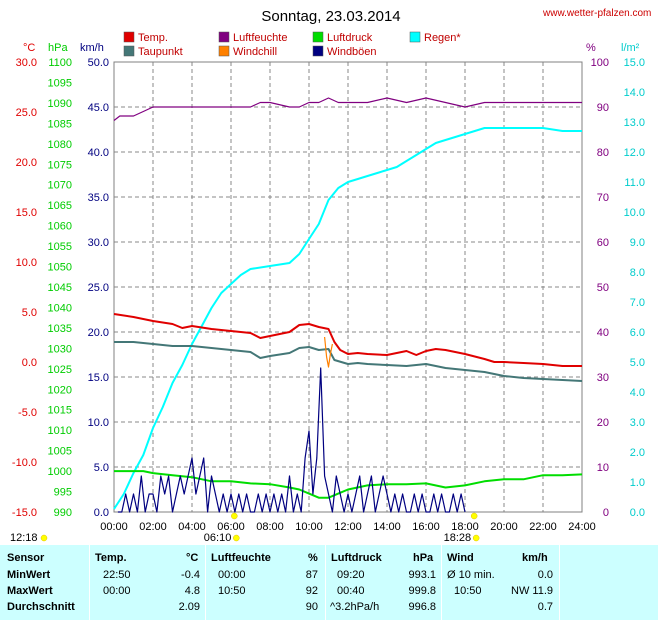 Image resolution: width=658 pixels, height=620 pixels. I want to click on header-druck: Luftdruck, so click(356, 558).